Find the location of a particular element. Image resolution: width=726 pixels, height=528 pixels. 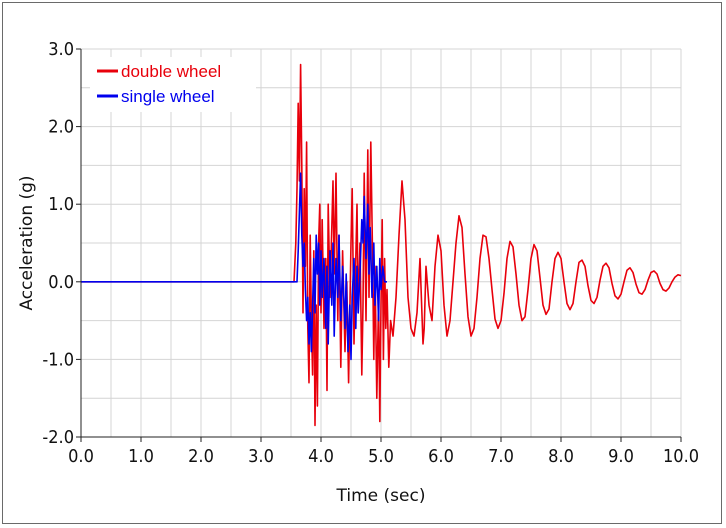

y-tick-label: -1.0 is located at coordinates (58, 359).